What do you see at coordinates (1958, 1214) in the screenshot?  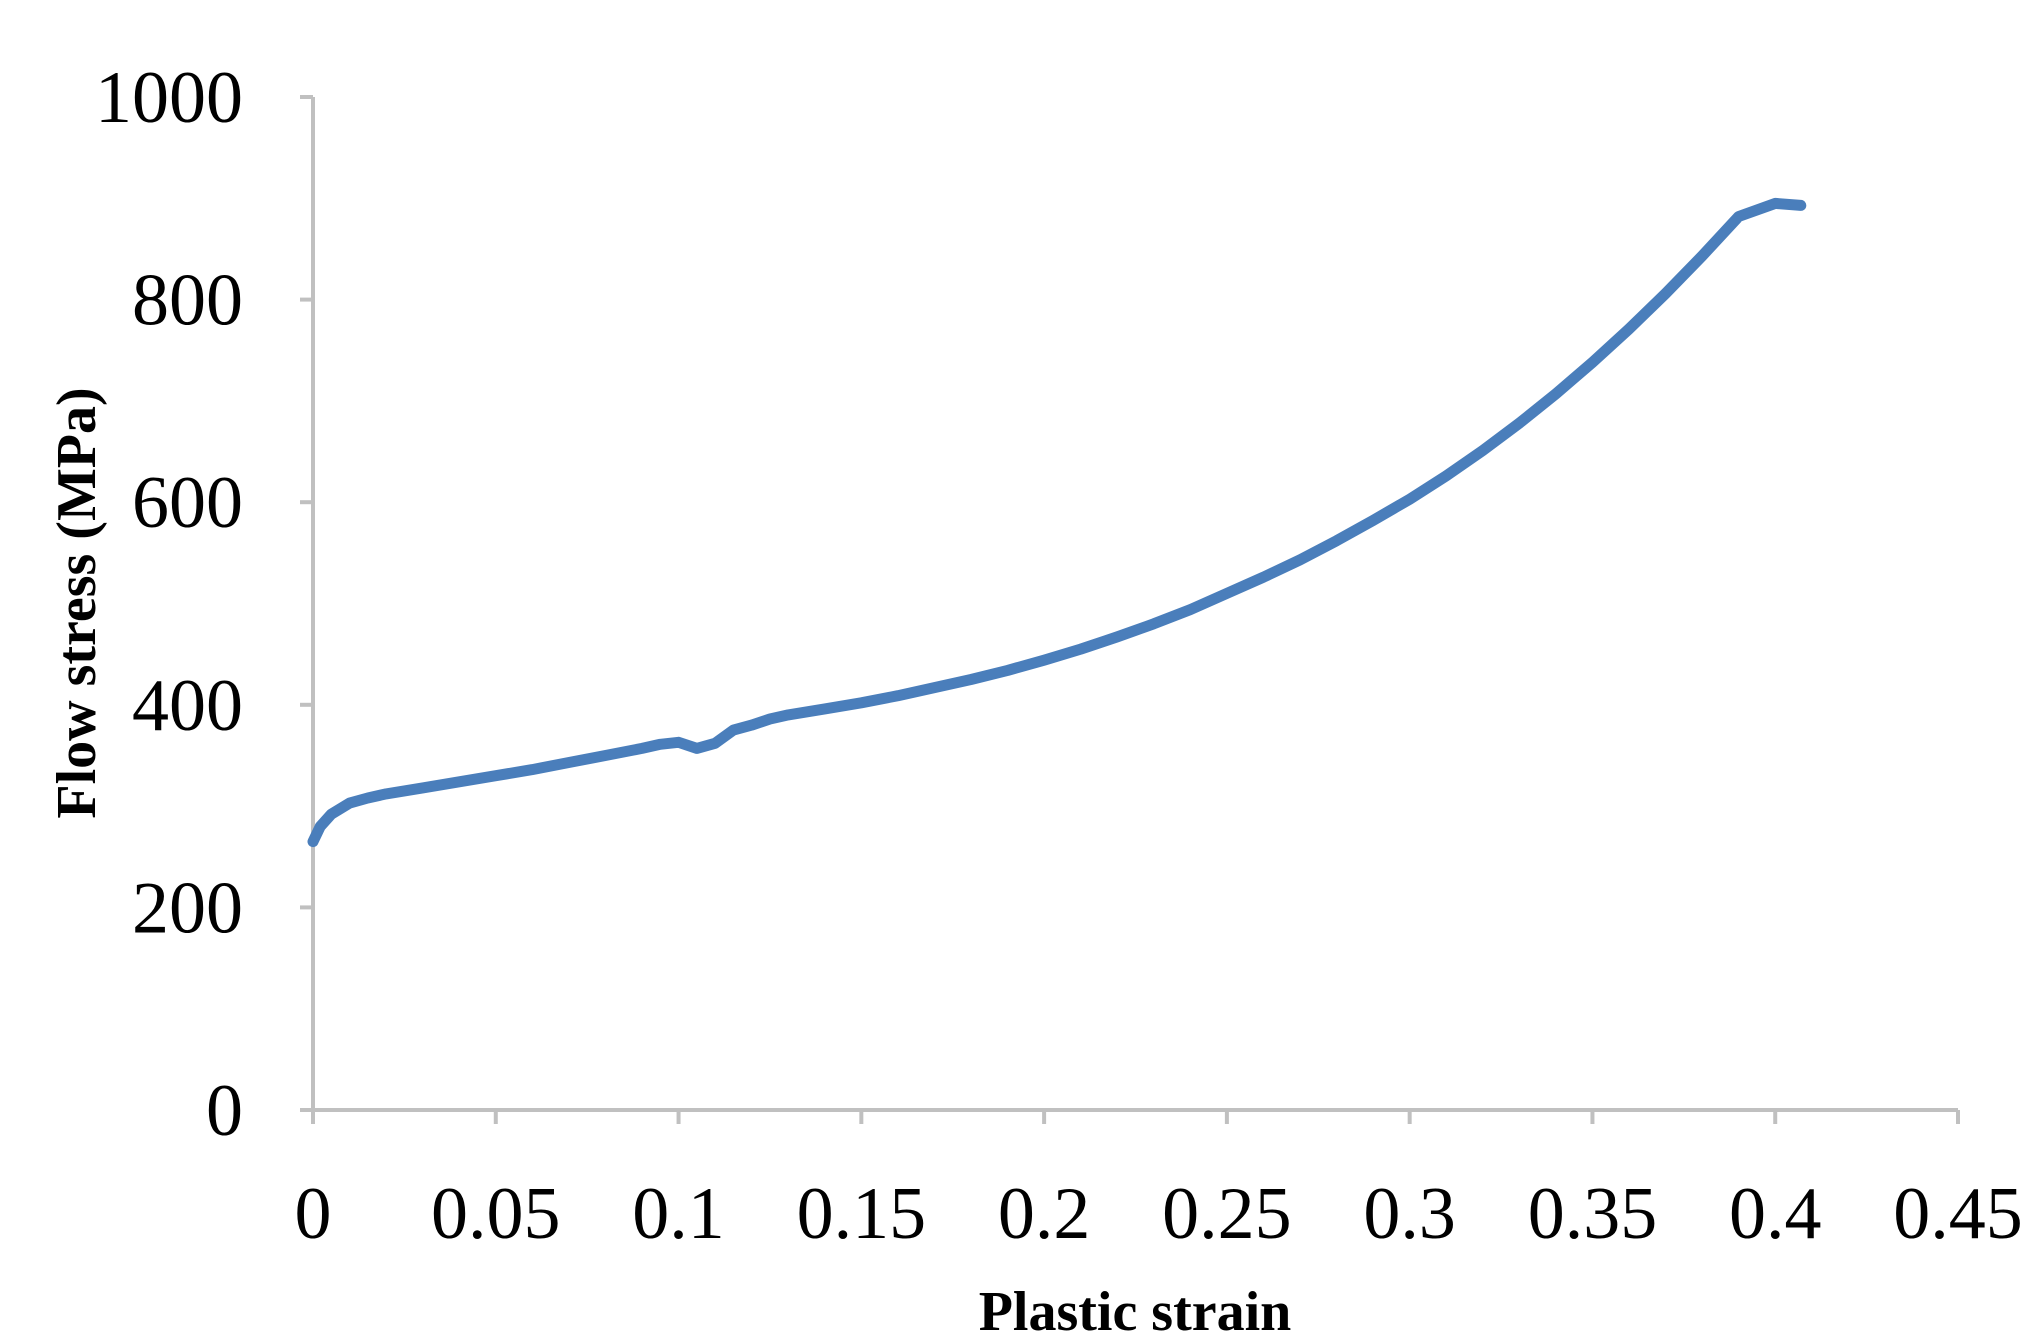 I see `x-tick-label: 0.45` at bounding box center [1958, 1214].